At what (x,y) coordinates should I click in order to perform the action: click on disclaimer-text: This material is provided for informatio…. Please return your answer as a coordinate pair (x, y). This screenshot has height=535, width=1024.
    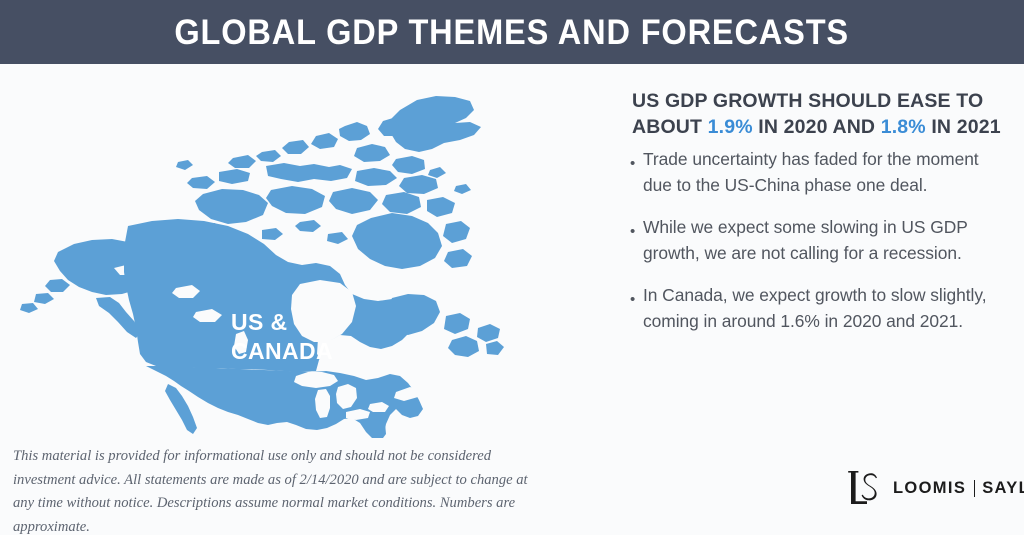
    Looking at the image, I should click on (270, 491).